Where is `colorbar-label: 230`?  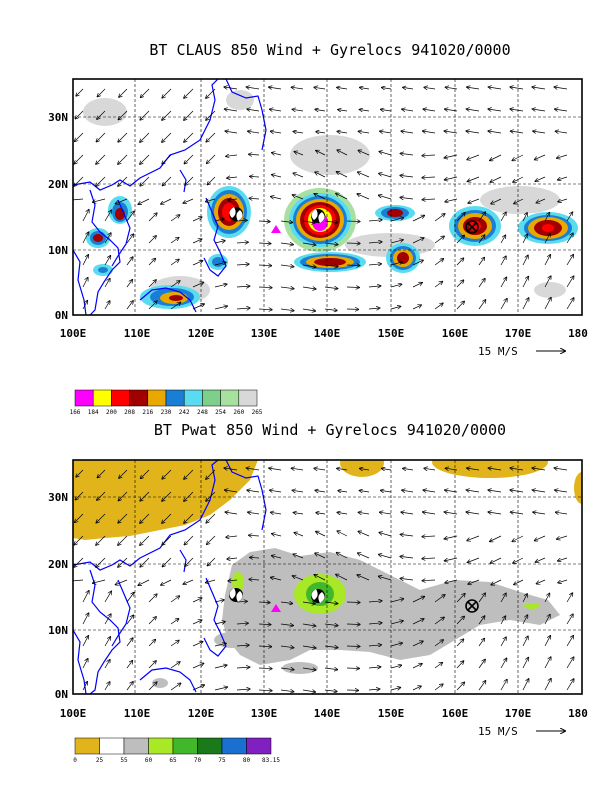
colorbar-label: 230 is located at coordinates (166, 412).